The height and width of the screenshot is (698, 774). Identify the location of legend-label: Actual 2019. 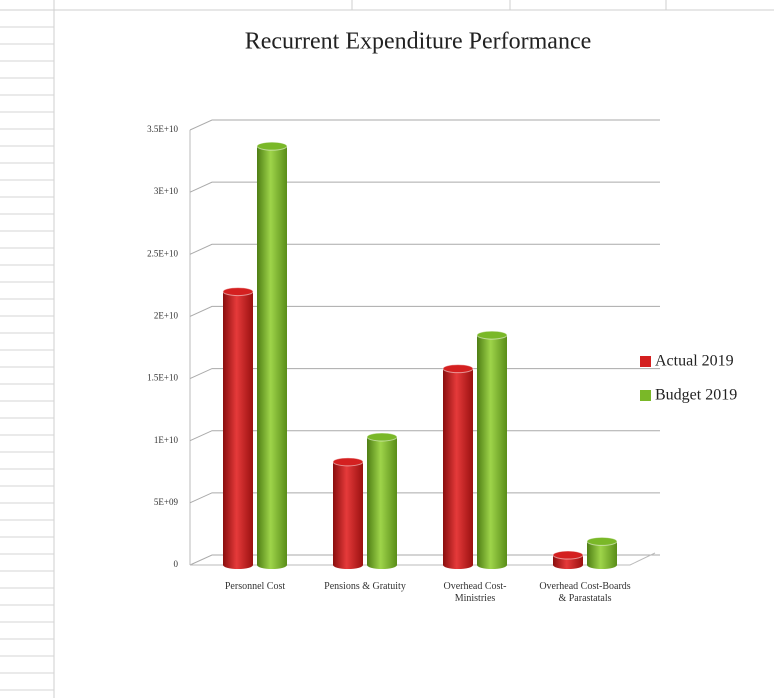
(694, 361).